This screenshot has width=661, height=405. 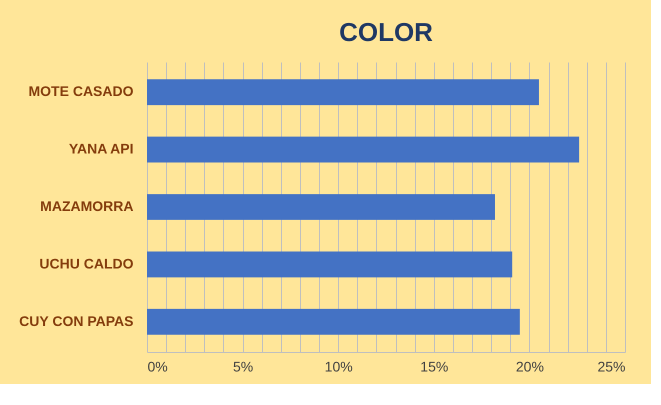 I want to click on y-tick-label: MAZAMORRA, so click(x=87, y=206).